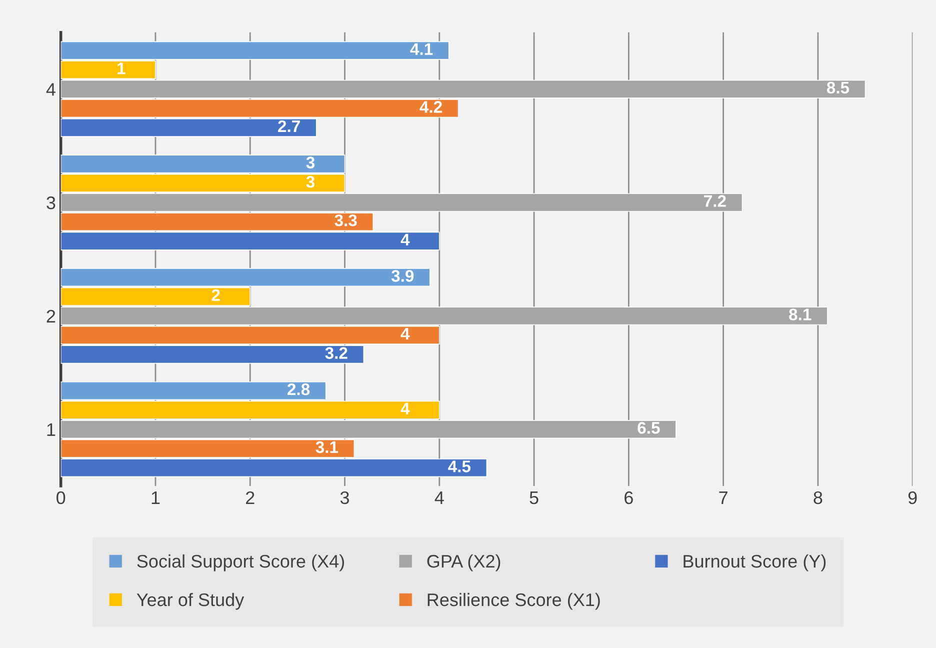 The width and height of the screenshot is (936, 648). I want to click on data-label: 2, so click(216, 295).